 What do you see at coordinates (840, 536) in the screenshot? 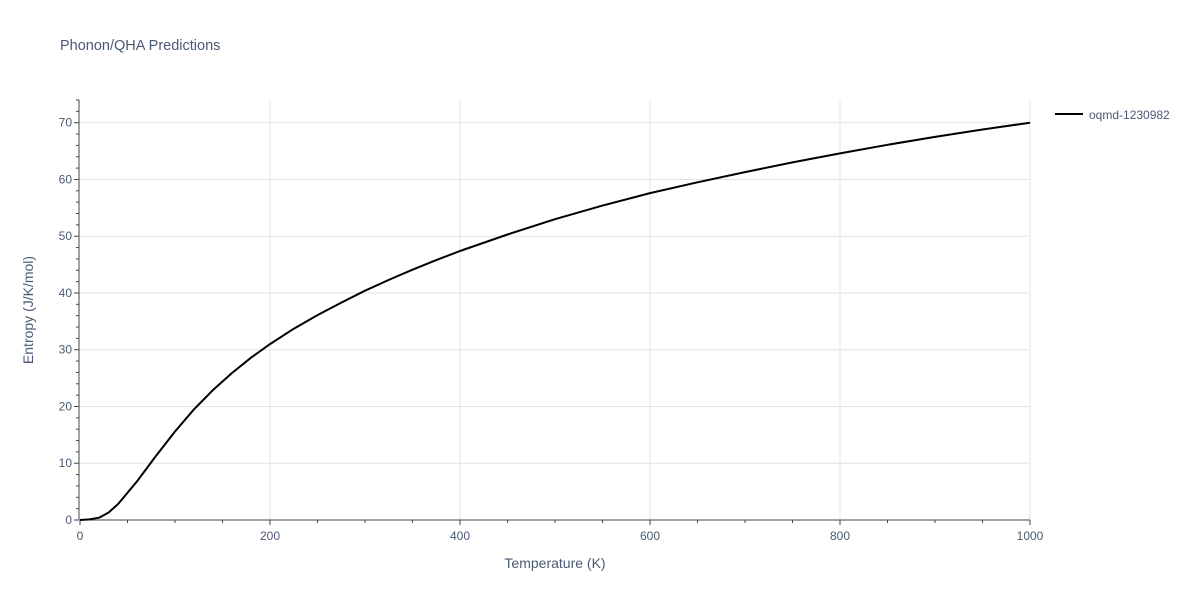
I see `x-tick-label: 800` at bounding box center [840, 536].